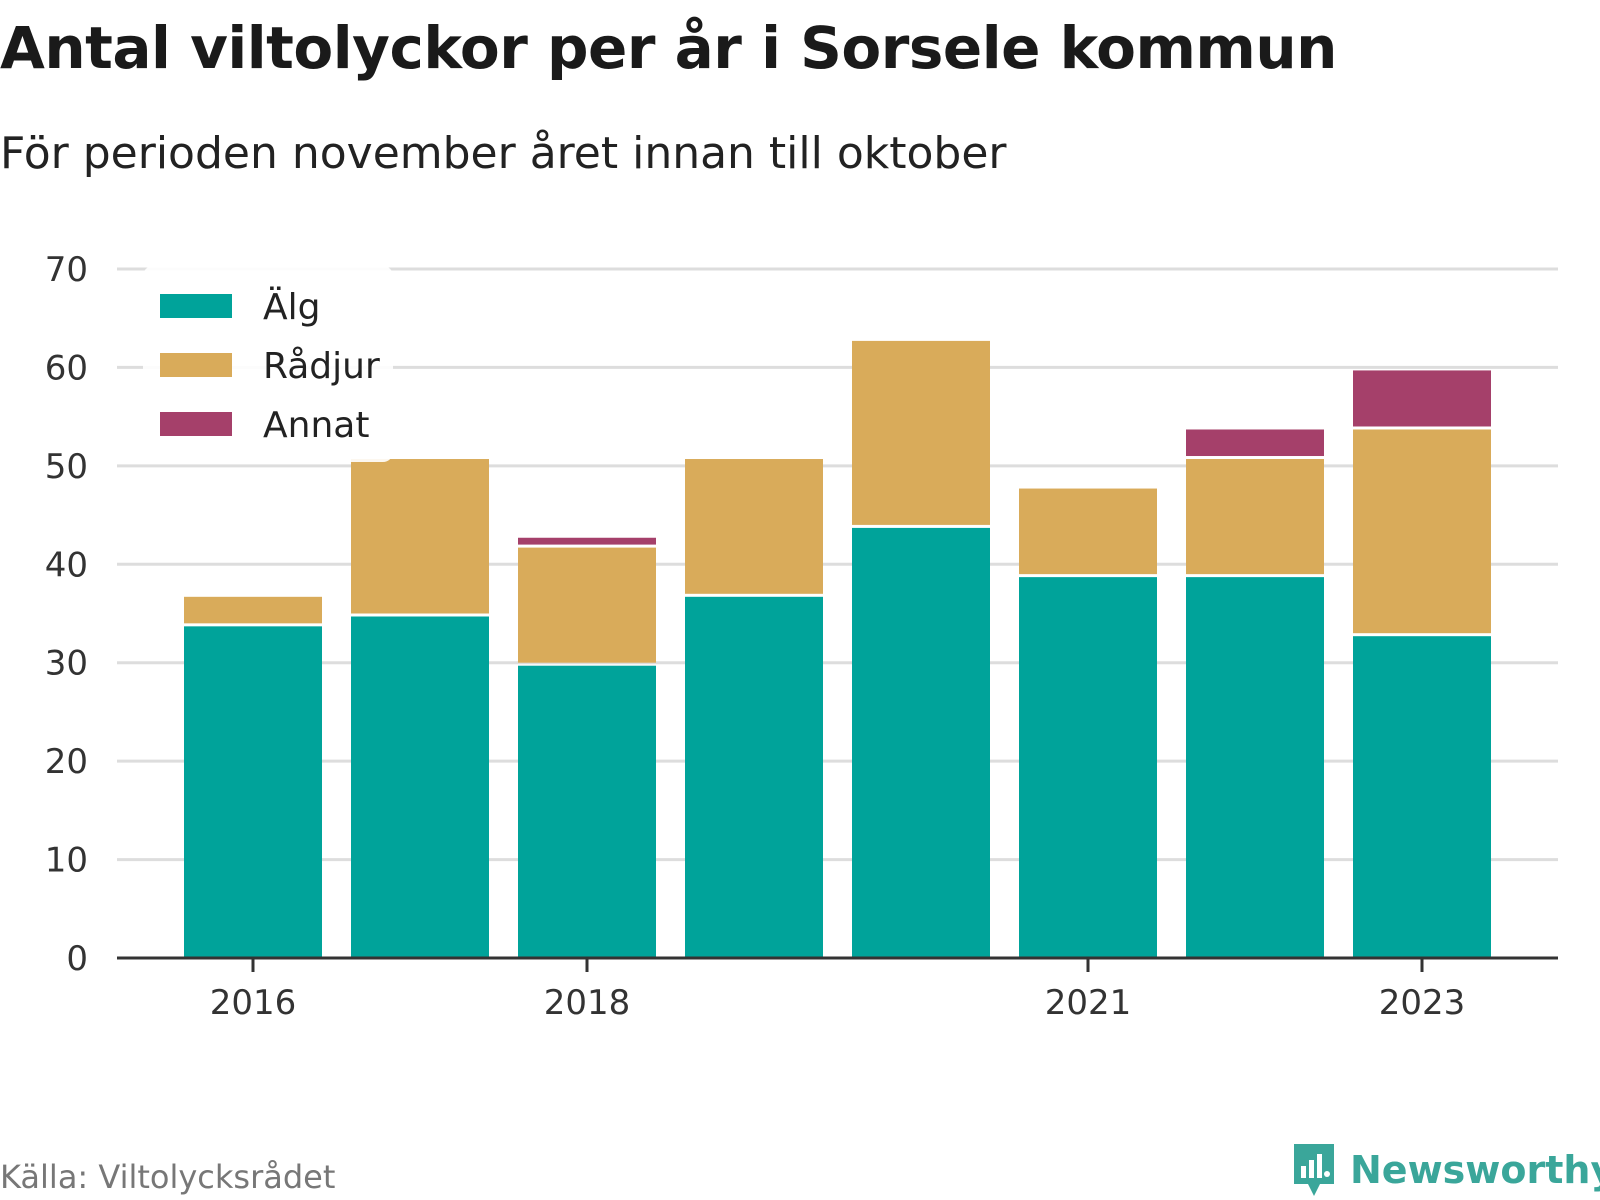  What do you see at coordinates (66, 368) in the screenshot?
I see `y-tick-label: 60` at bounding box center [66, 368].